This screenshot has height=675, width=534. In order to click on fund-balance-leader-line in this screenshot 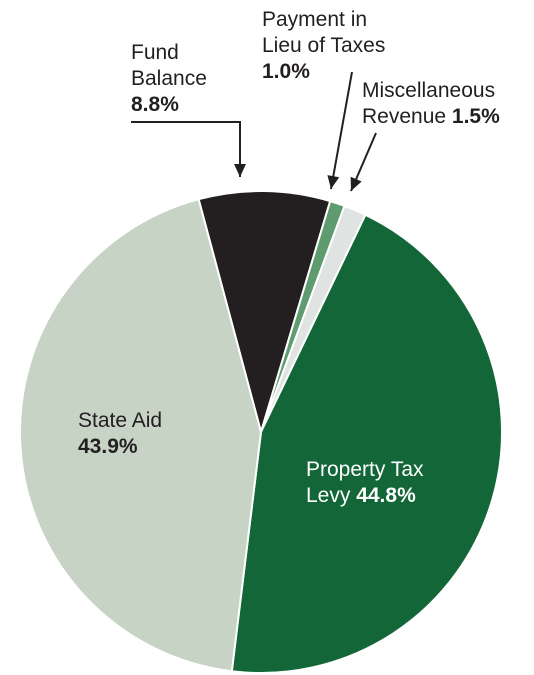, I will do `click(186, 149)`.